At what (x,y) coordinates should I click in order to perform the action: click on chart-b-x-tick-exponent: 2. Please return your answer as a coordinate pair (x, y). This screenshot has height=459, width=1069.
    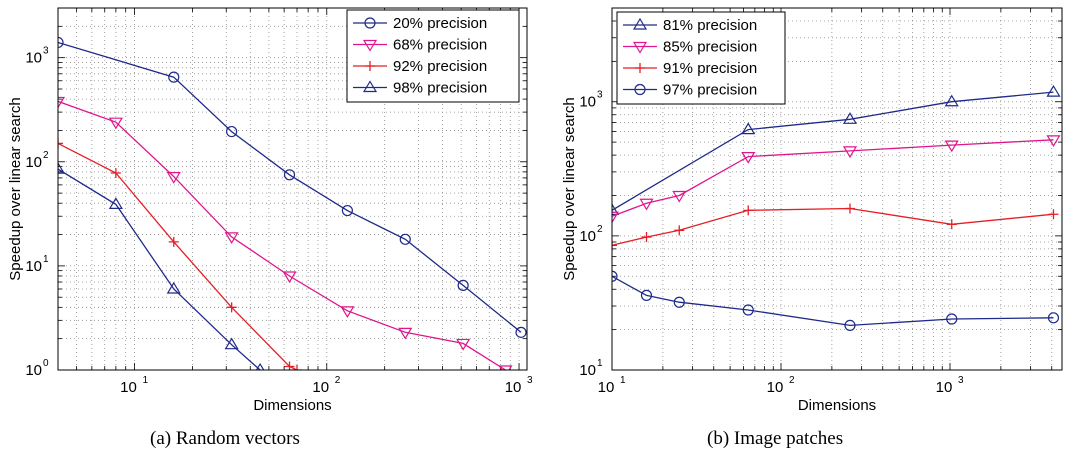
    Looking at the image, I should click on (792, 380).